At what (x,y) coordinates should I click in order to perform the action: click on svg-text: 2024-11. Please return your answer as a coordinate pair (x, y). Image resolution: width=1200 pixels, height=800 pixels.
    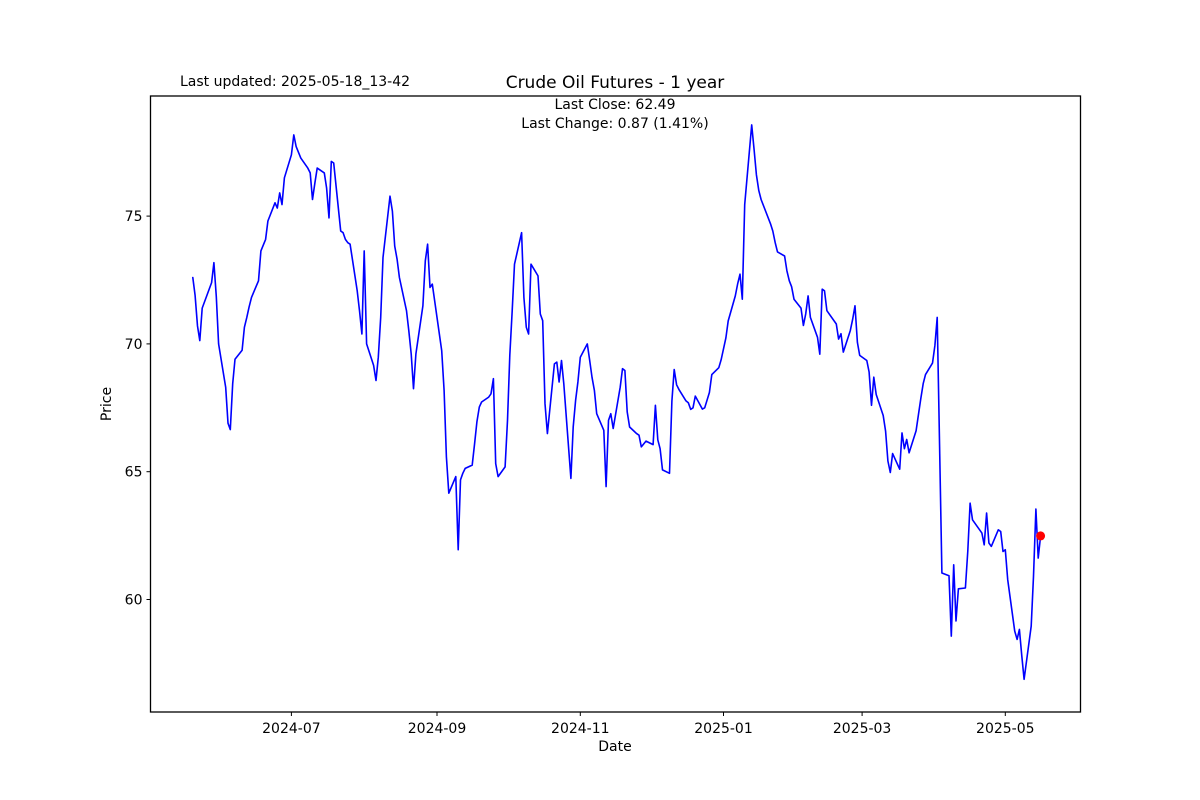
    Looking at the image, I should click on (580, 729).